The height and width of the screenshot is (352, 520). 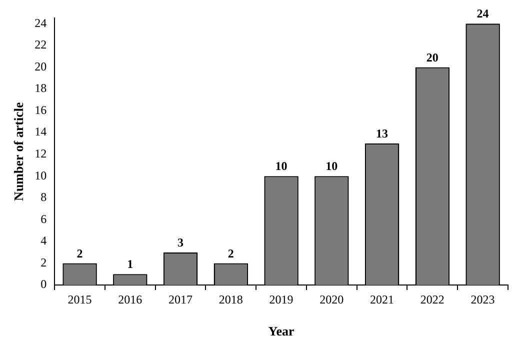 What do you see at coordinates (130, 299) in the screenshot?
I see `x-tick-label: 2016` at bounding box center [130, 299].